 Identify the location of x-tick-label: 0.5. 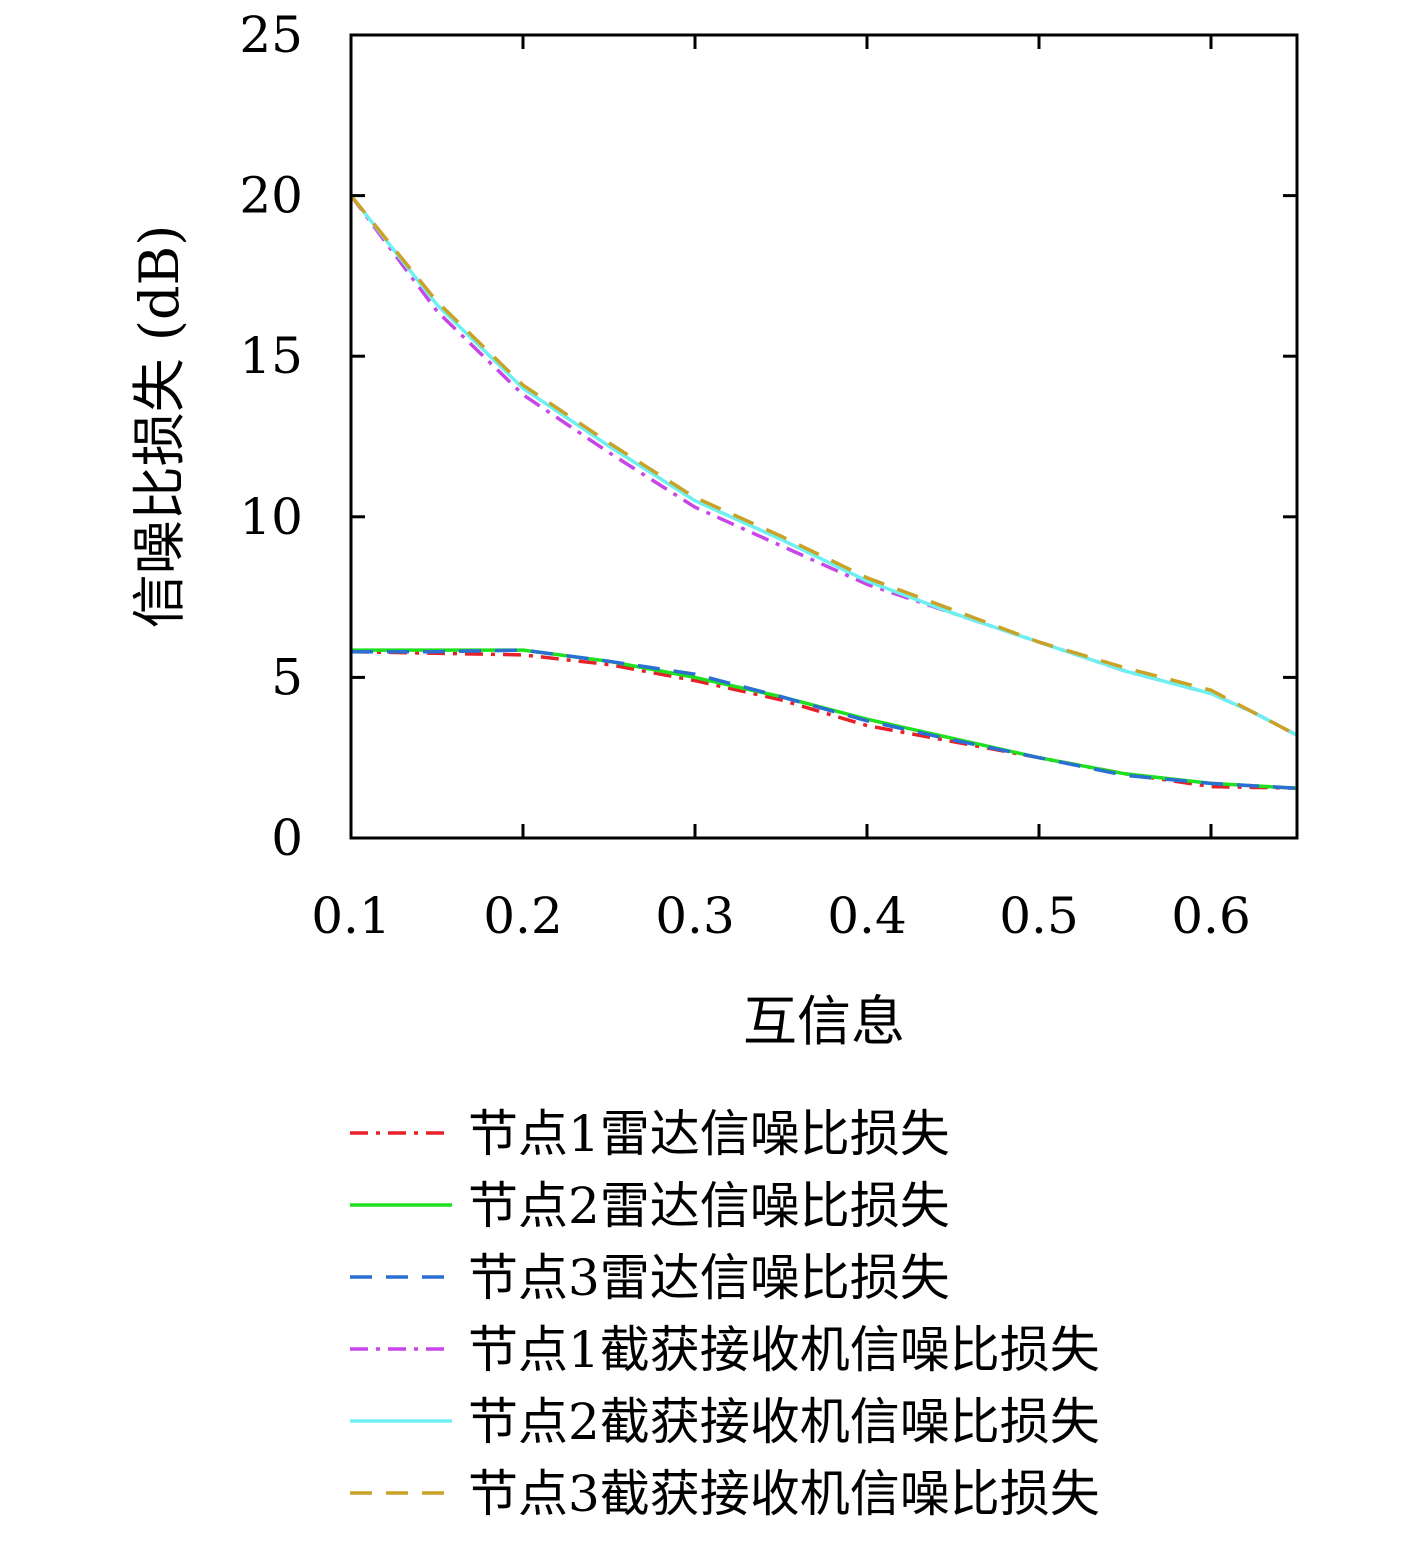
(1039, 916).